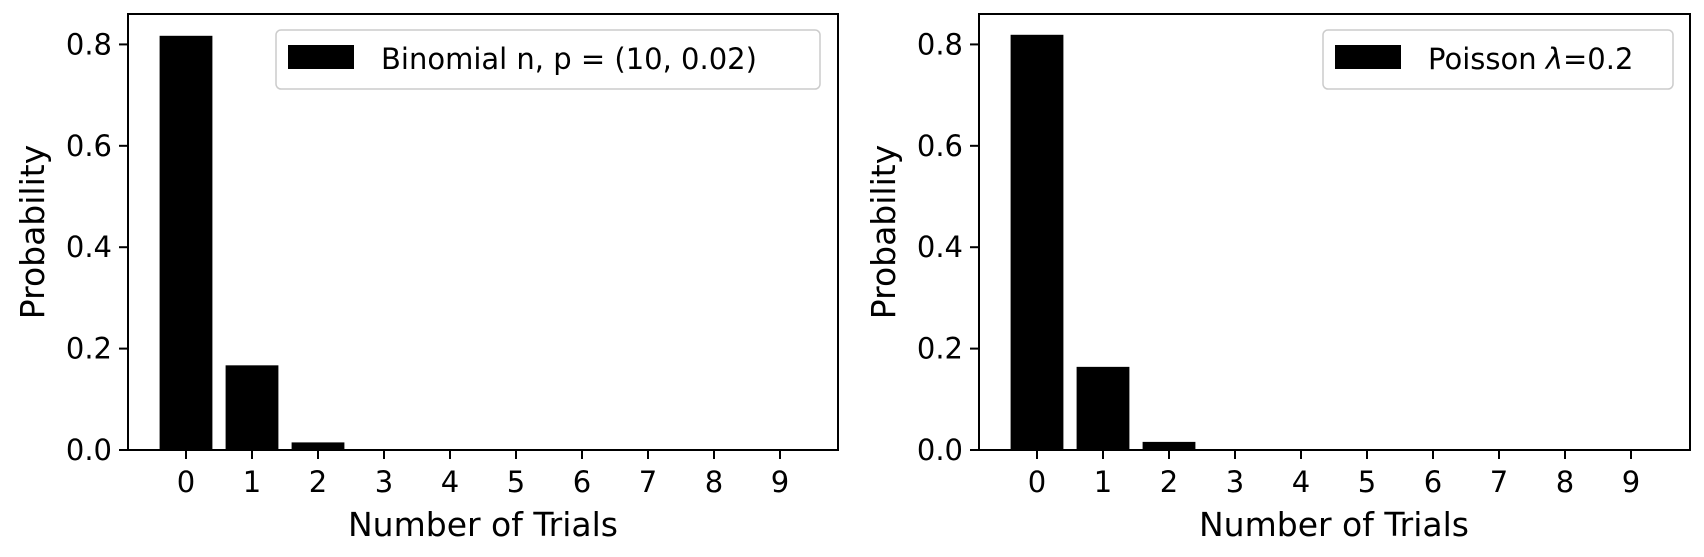 The width and height of the screenshot is (1704, 557). Describe the element at coordinates (569, 59) in the screenshot. I see `legend-label: Binomial n, p = (10, 0.02)` at that location.